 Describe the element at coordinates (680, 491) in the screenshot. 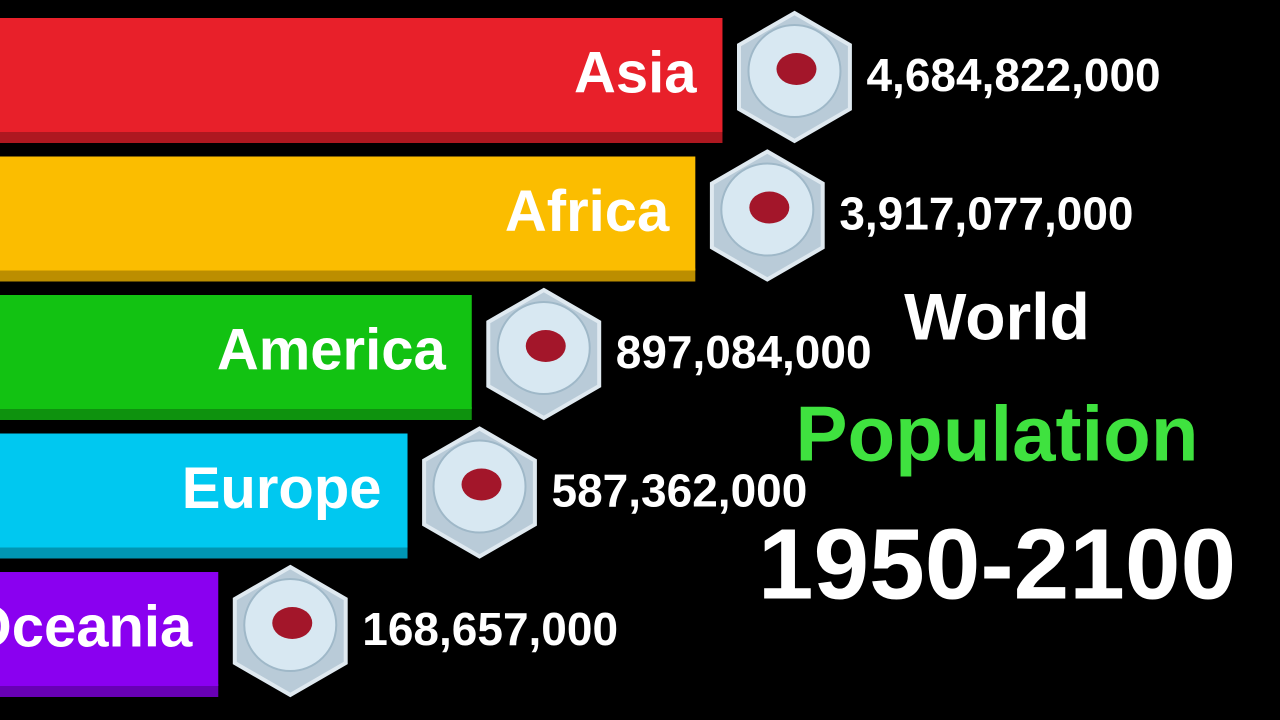

I see `value-label: 587,362,000` at that location.